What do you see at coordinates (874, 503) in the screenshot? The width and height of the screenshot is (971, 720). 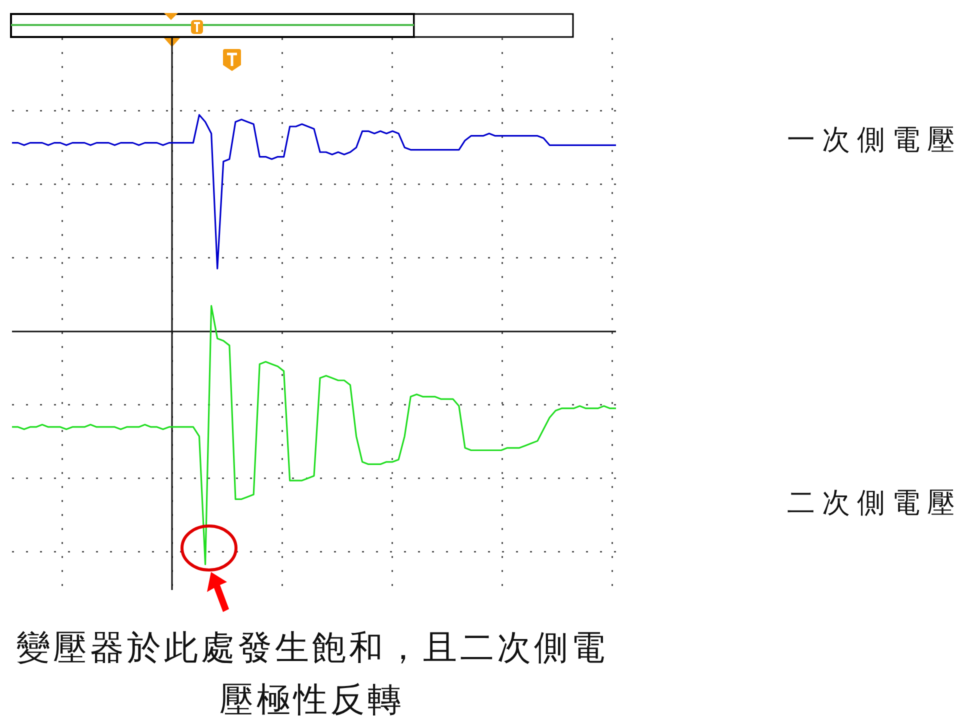 I see `text: 二次側電壓` at bounding box center [874, 503].